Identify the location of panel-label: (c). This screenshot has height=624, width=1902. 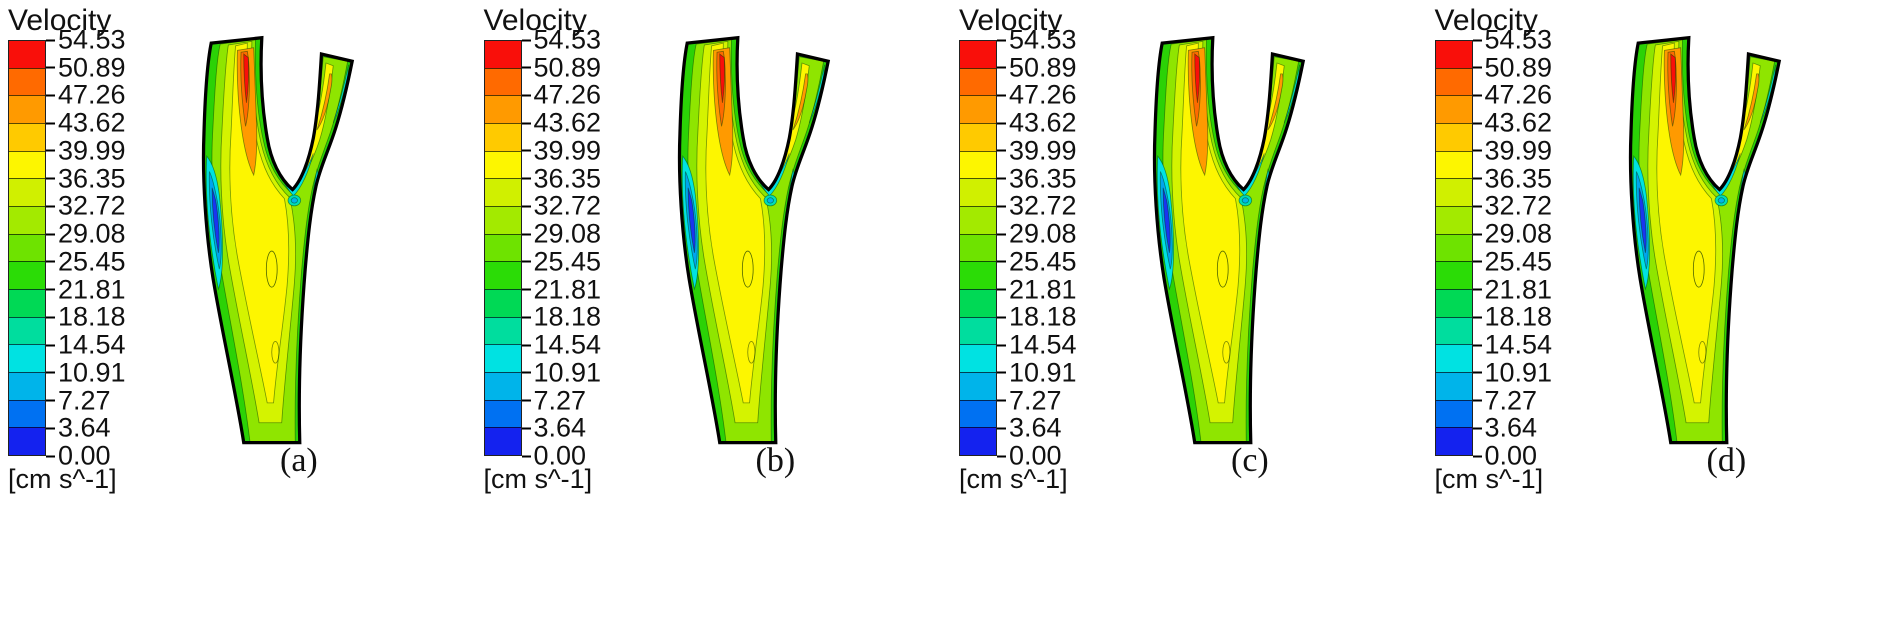
(1250, 460).